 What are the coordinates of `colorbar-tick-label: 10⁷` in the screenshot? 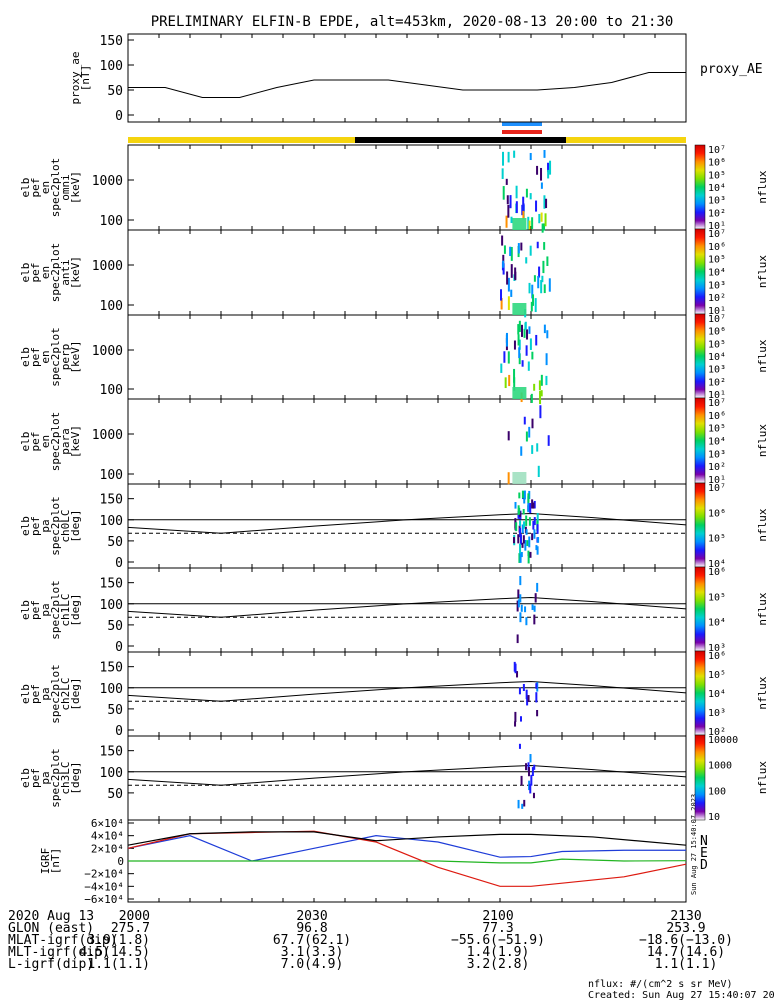 It's located at (717, 150).